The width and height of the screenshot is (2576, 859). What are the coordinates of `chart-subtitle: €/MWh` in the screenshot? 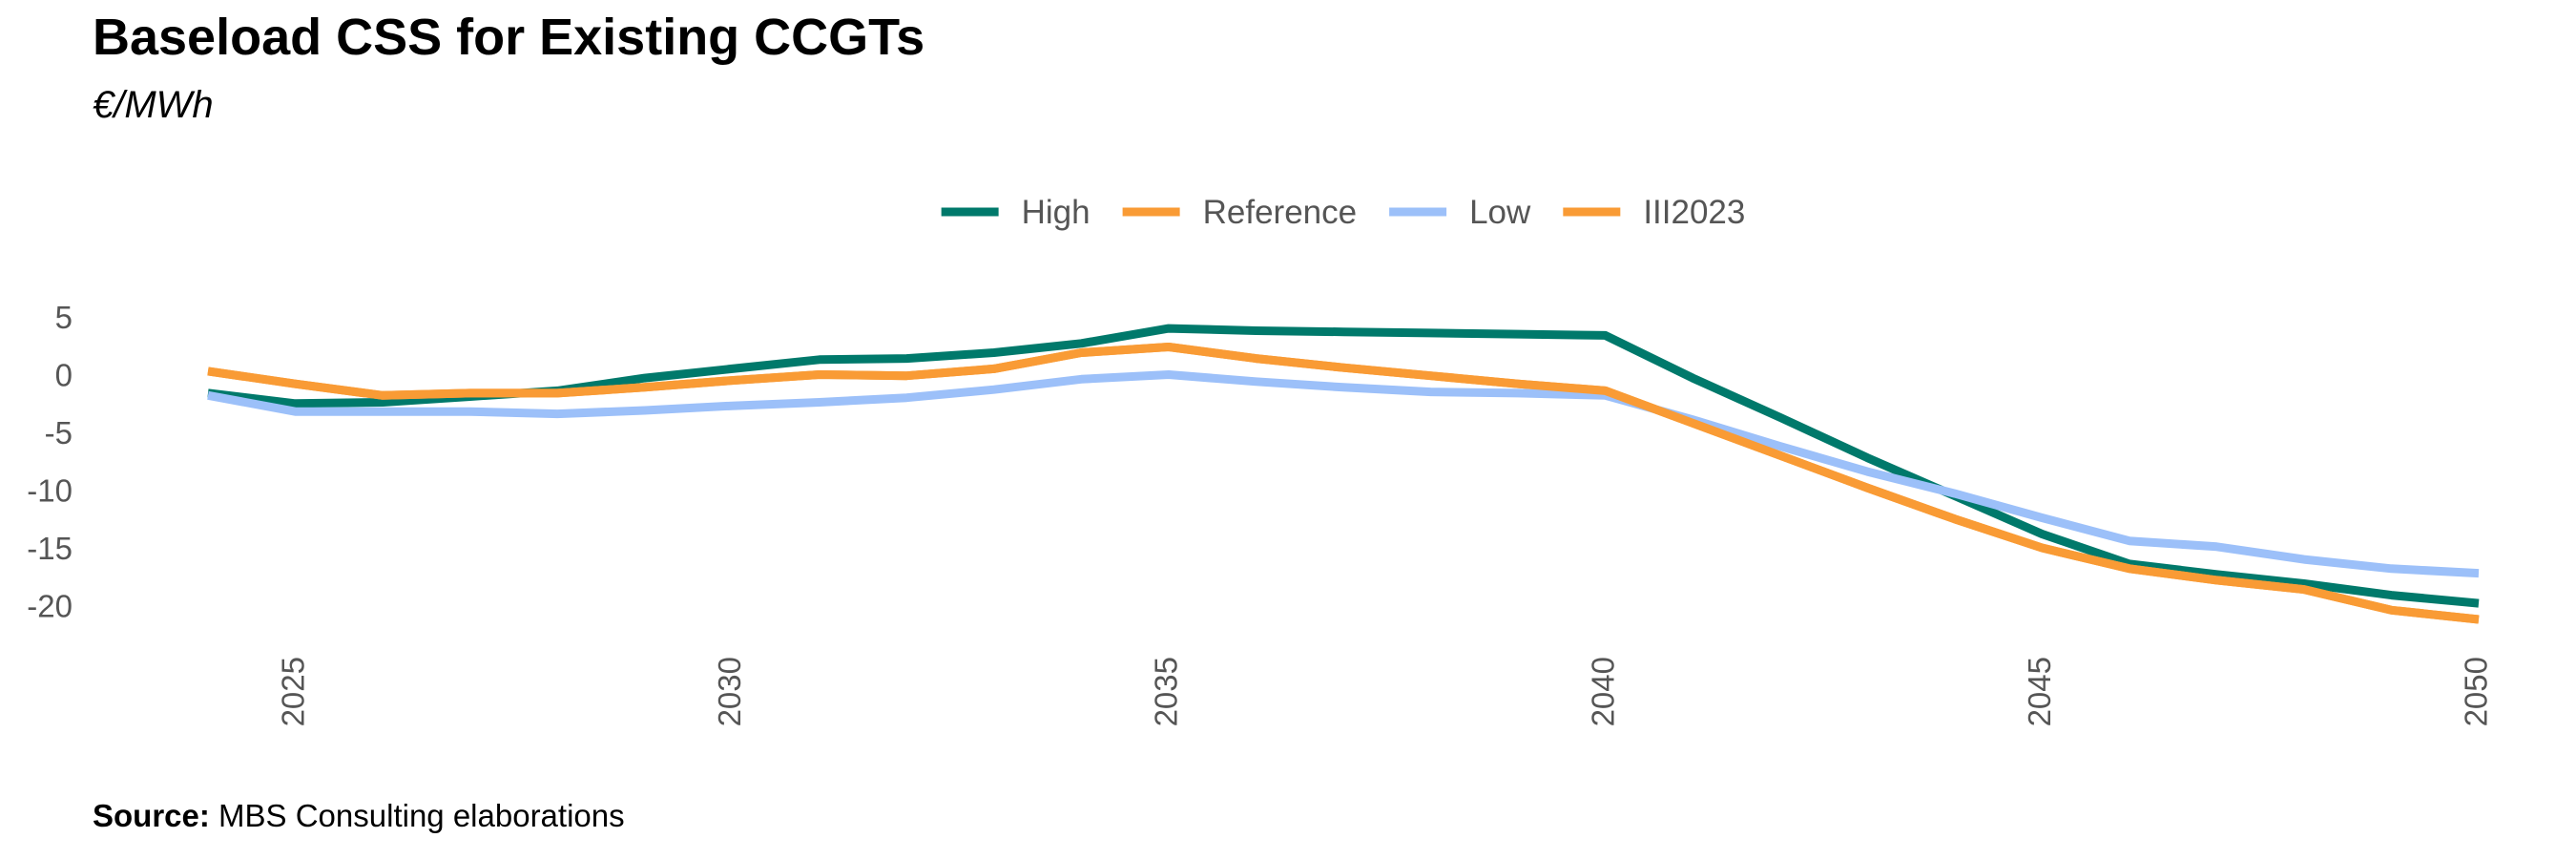 It's located at (153, 105).